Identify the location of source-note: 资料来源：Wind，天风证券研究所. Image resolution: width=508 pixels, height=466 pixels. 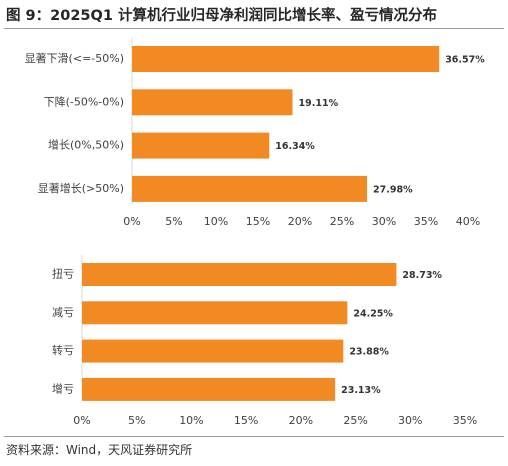
(99, 450).